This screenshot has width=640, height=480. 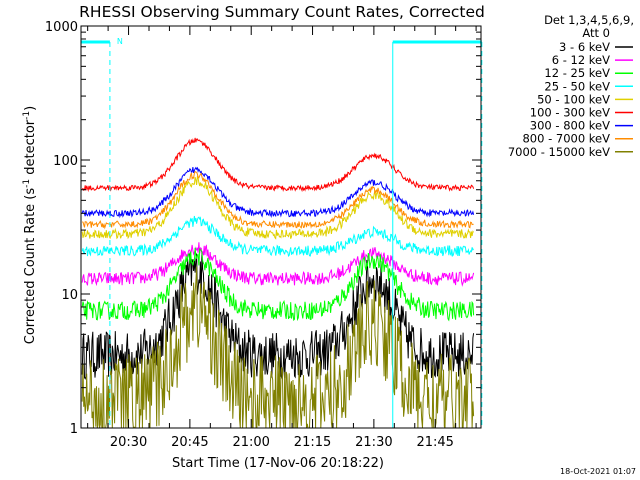 I want to click on legend-label-8: 800 - 7000 keV, so click(x=566, y=139).